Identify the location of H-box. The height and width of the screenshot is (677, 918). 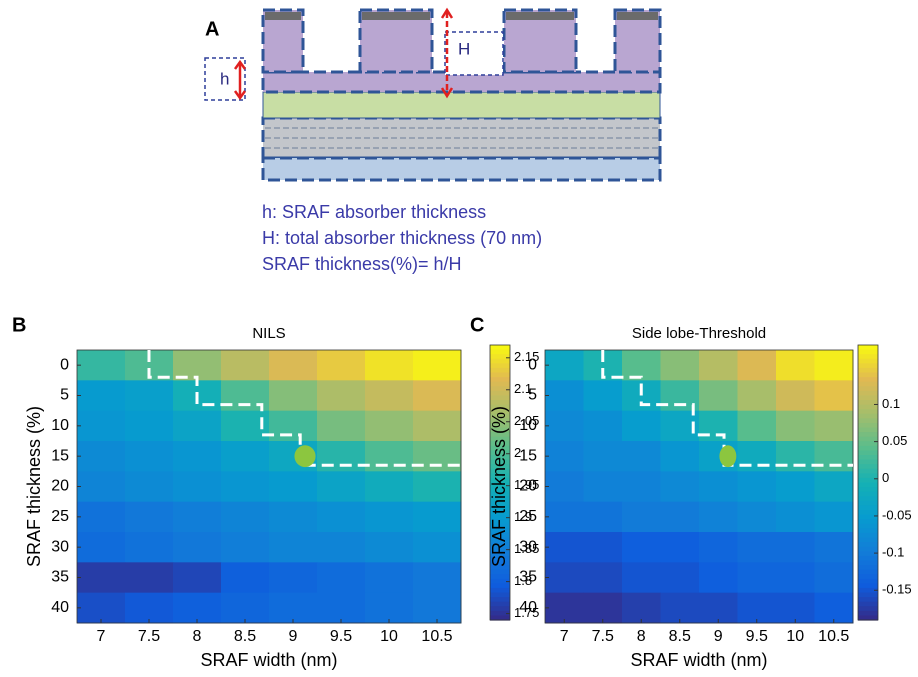
(474, 53).